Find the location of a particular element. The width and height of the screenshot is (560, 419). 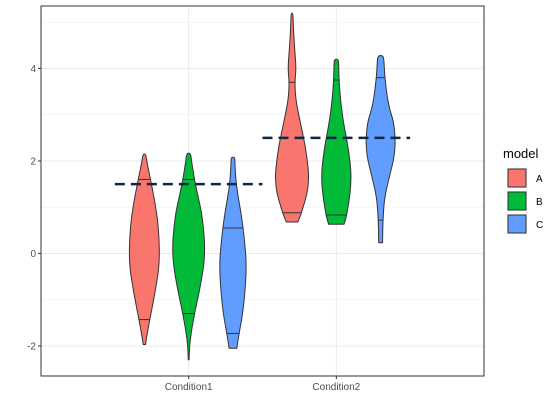

legend-swatch-b is located at coordinates (517, 201).